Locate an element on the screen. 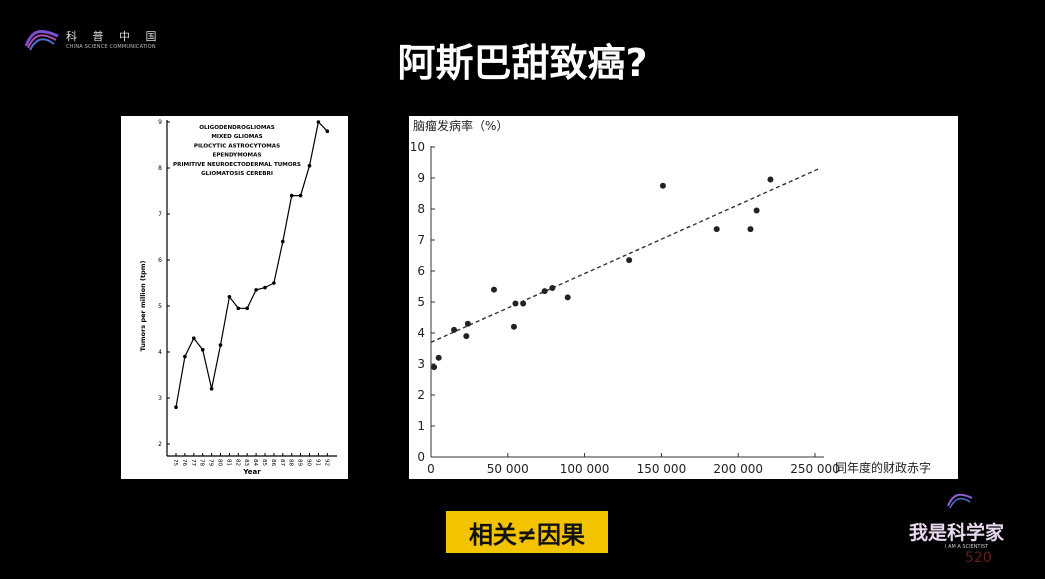  trend-line is located at coordinates (625, 255).